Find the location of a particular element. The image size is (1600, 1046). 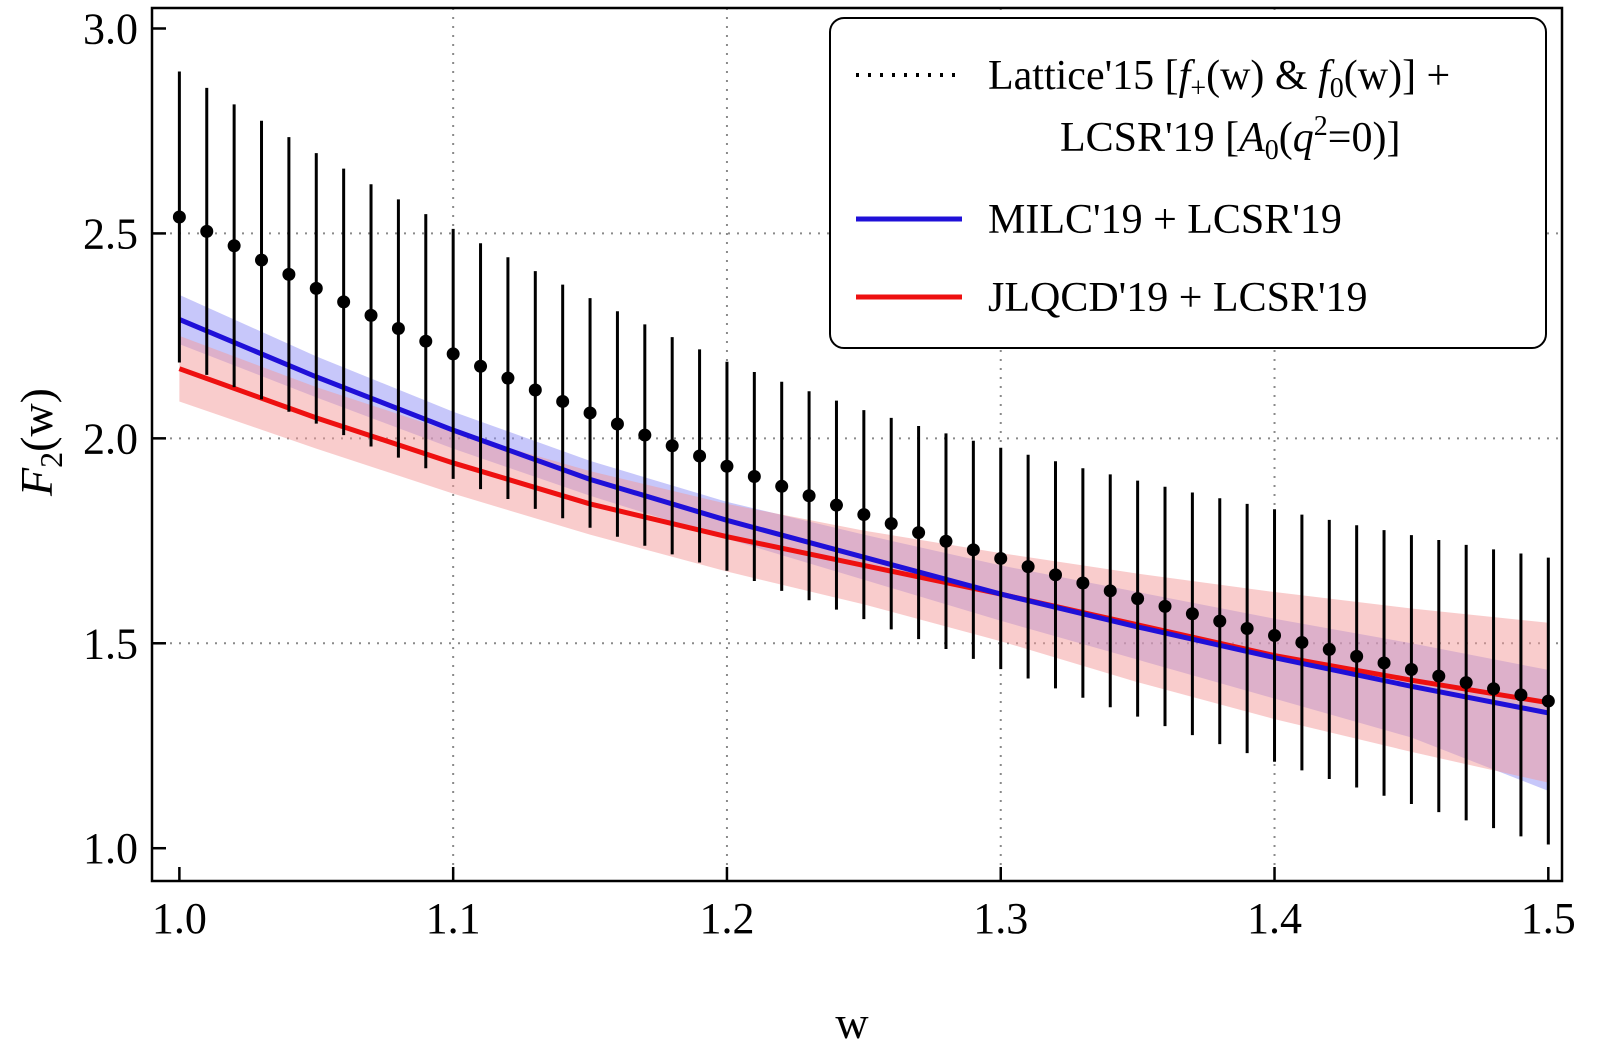

legend-box is located at coordinates (1188, 183).